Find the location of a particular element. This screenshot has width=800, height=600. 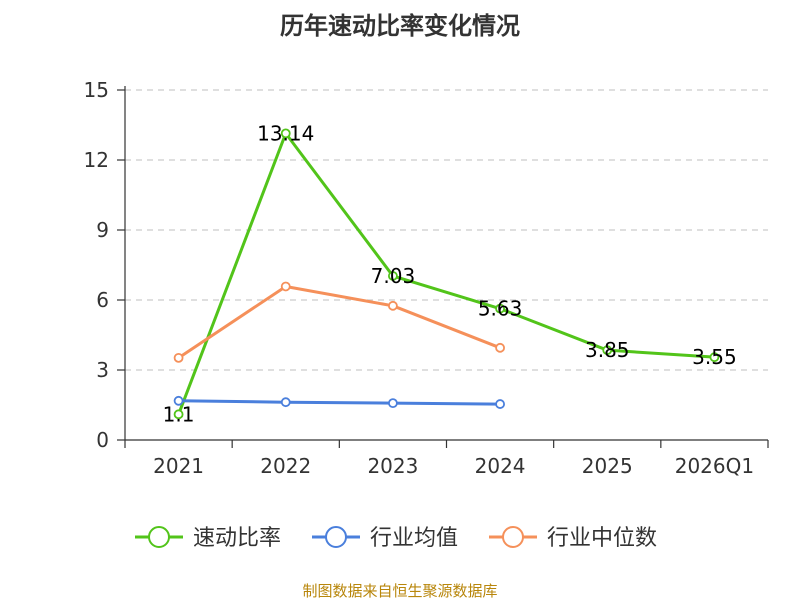

x-tick-label-2023: 2023 is located at coordinates (392, 466).